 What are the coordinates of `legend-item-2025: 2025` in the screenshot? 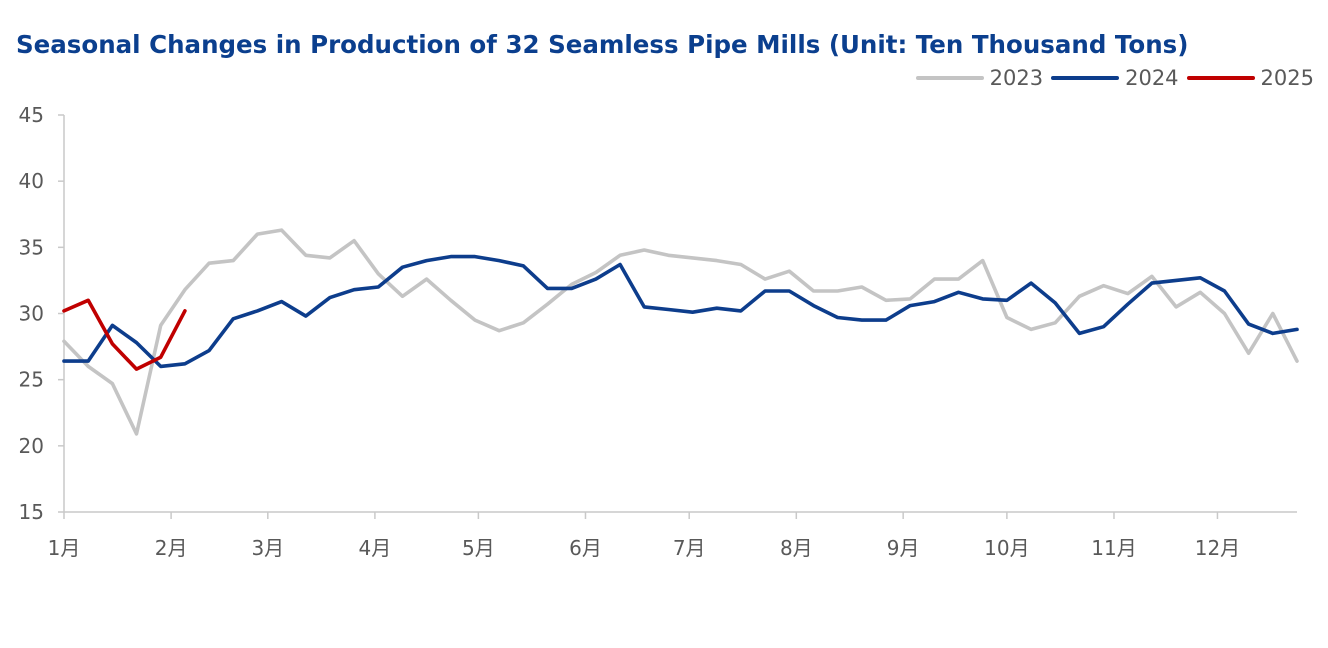 It's located at (1250, 78).